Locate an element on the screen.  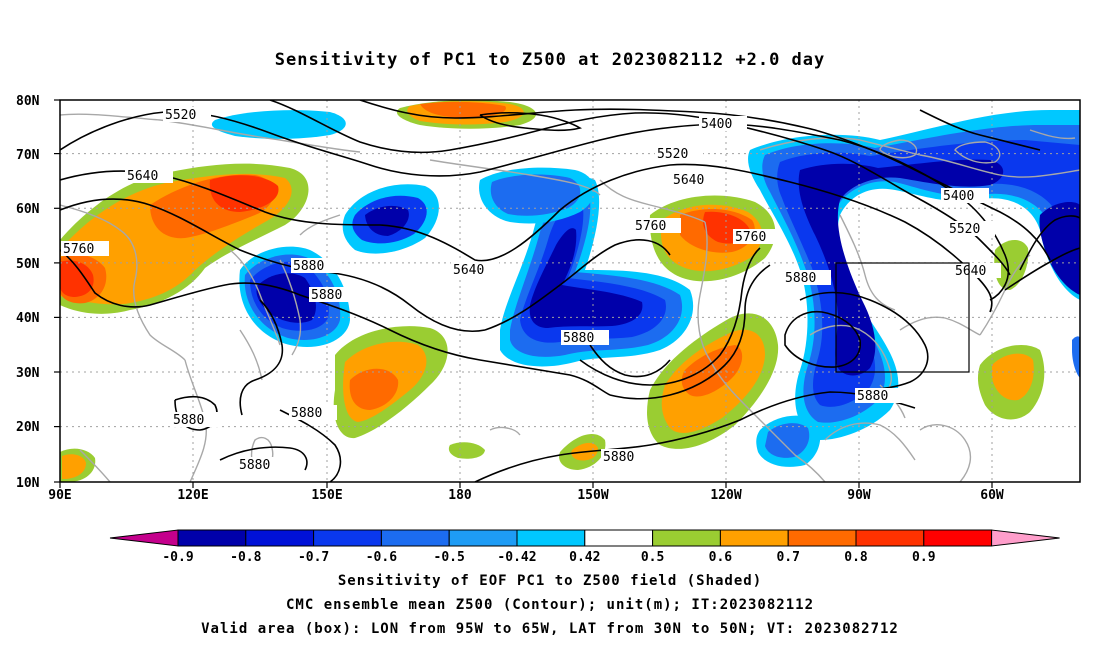
lat-label: 60N is located at coordinates (28, 209).